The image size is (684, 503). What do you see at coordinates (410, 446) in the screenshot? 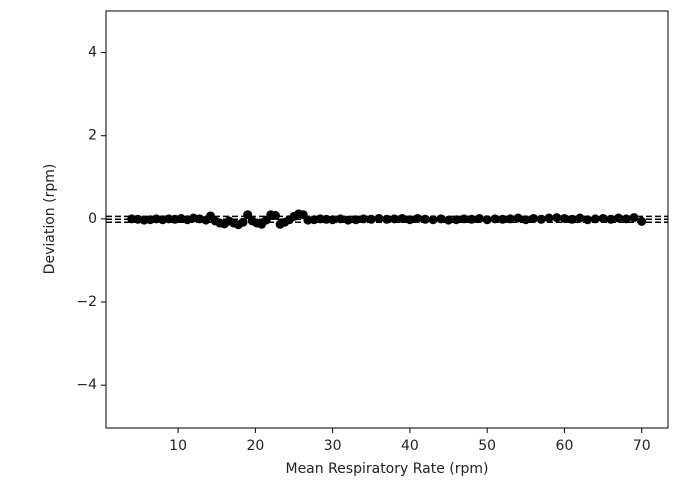
I see `x-tick-label: 40` at bounding box center [410, 446].